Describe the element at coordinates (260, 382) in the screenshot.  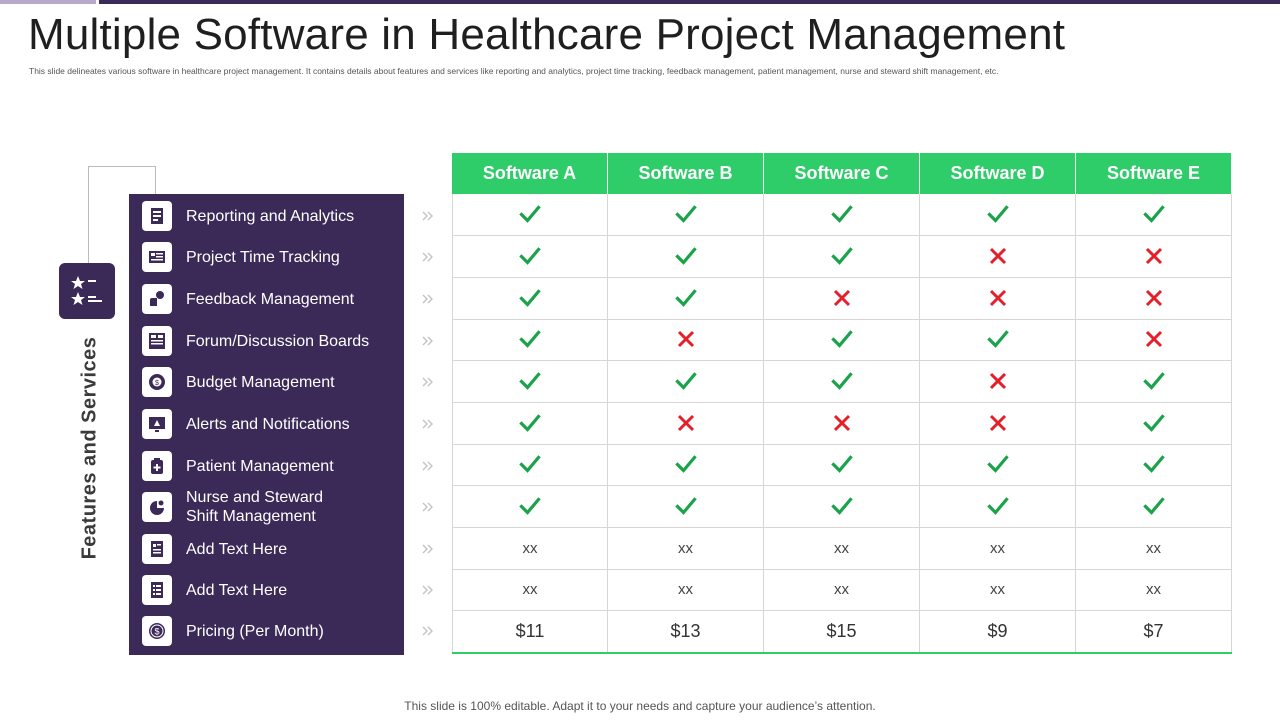
I see `feature-label: Budget Management` at that location.